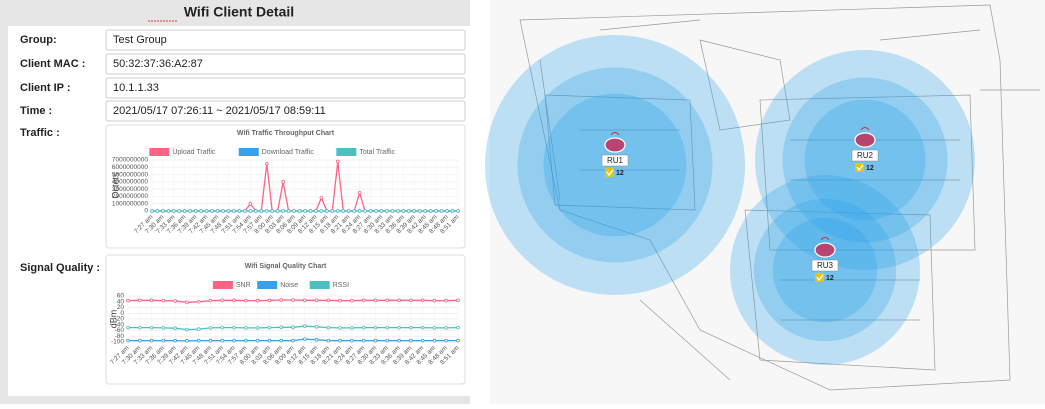 The image size is (1045, 409). I want to click on field-label: Client IP :, so click(45, 88).